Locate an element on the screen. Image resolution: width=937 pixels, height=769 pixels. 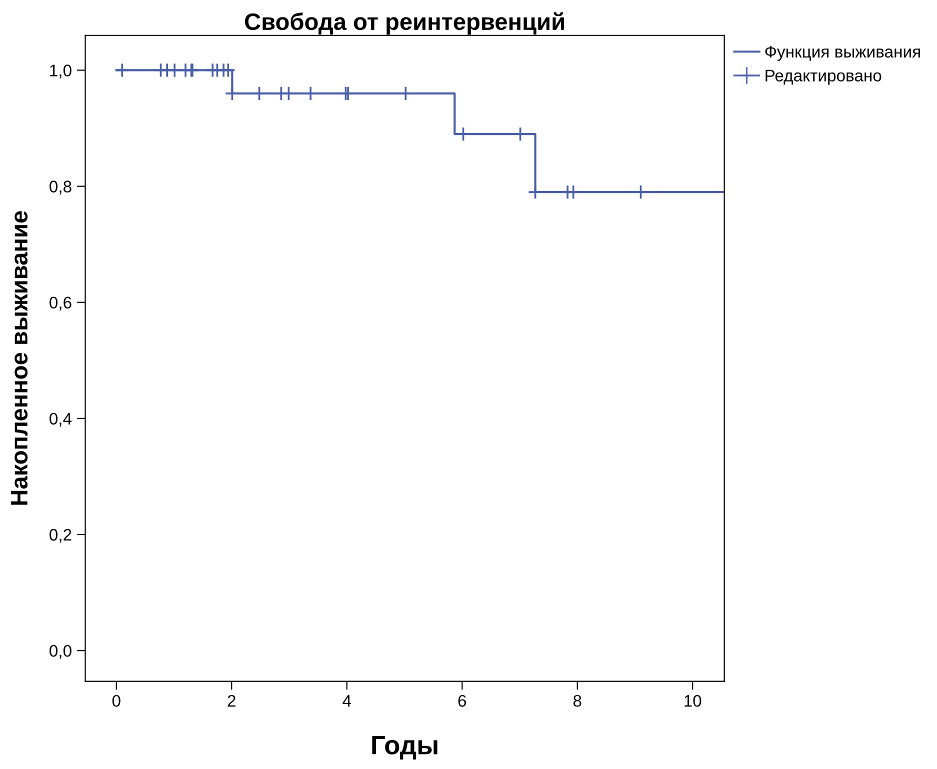
y-tick-label: 0,2 is located at coordinates (61, 535).